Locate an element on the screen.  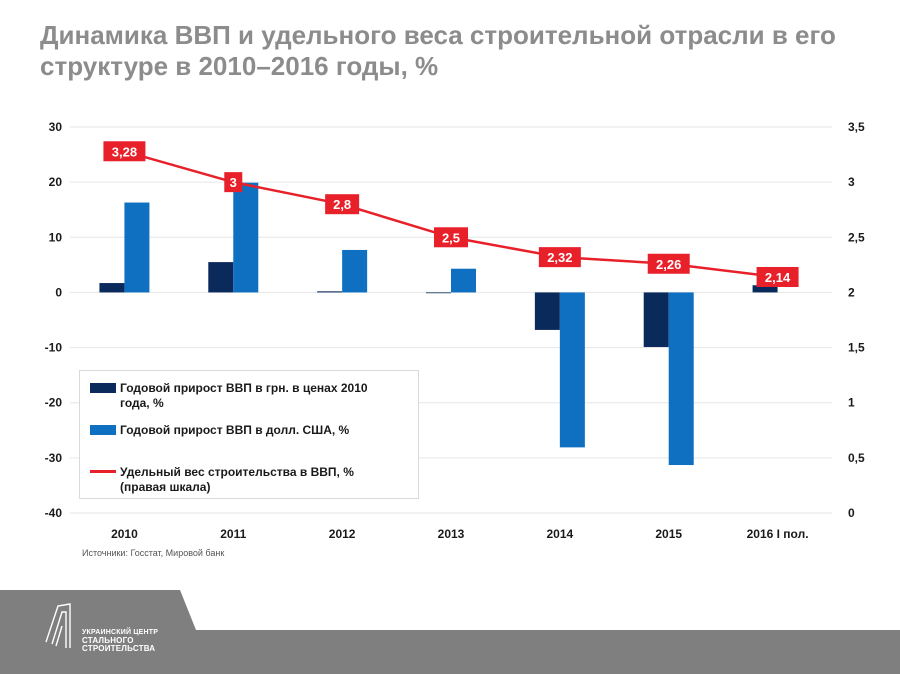
left-axis-tick-label: -30 is located at coordinates (54, 458).